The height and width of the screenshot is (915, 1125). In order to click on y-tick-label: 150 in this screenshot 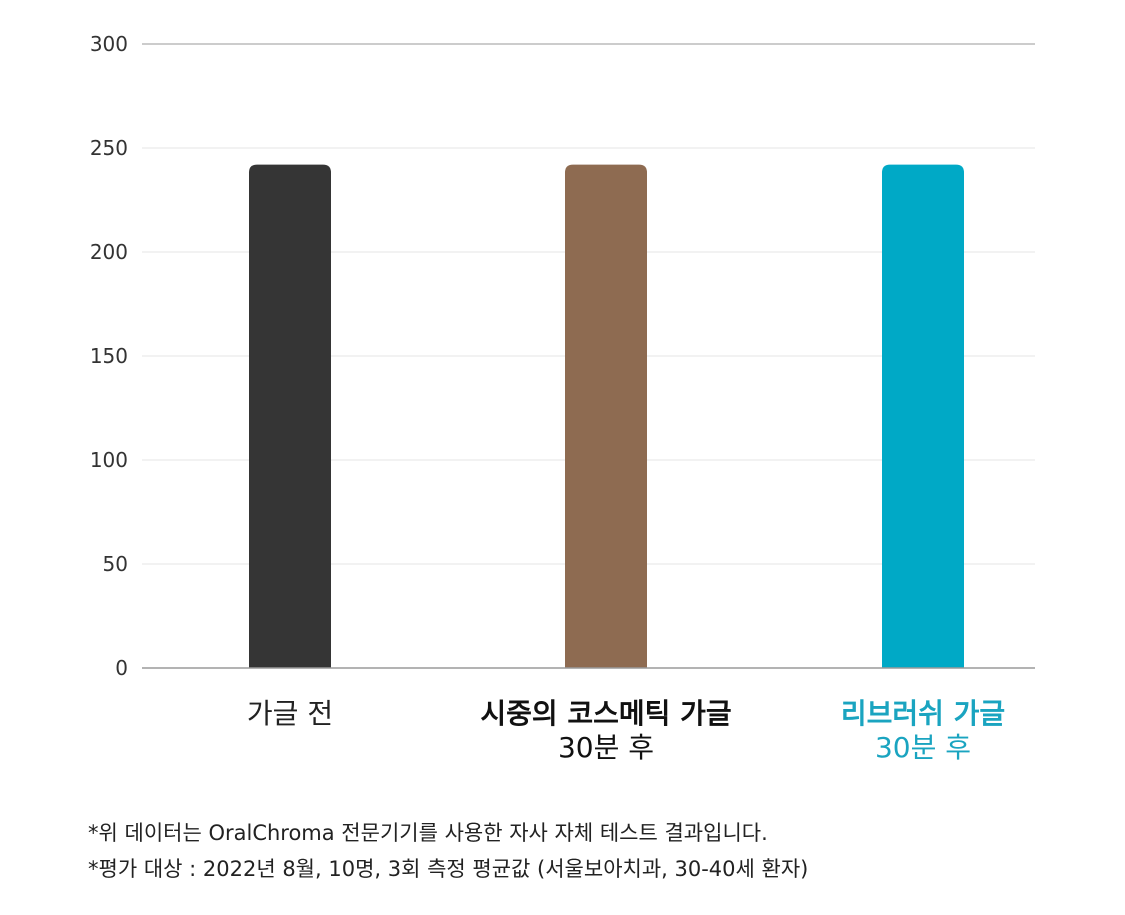, I will do `click(109, 356)`.